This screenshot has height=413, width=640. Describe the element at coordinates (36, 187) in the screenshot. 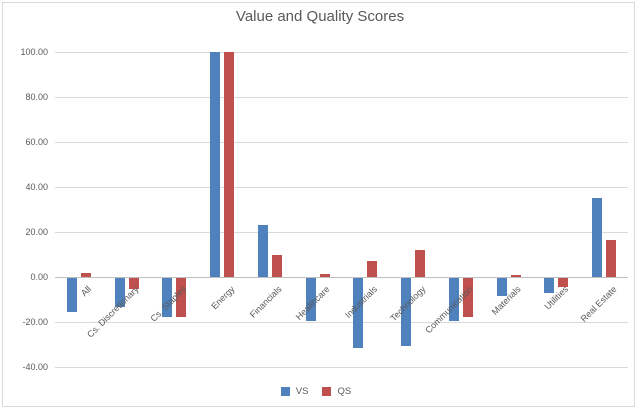

I see `y-axis-tick-label: 40.00` at that location.